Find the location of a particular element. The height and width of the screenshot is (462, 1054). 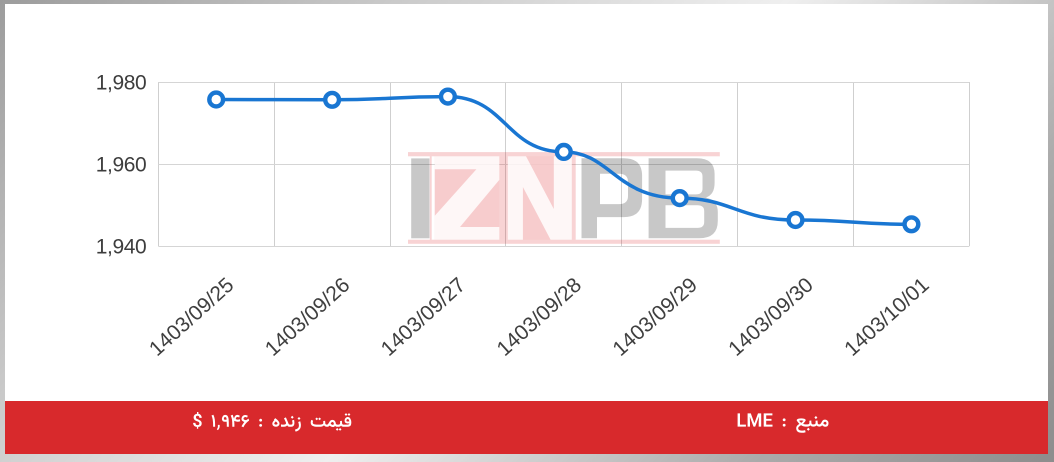

svg-text: 1403/09/26 is located at coordinates (308, 316).